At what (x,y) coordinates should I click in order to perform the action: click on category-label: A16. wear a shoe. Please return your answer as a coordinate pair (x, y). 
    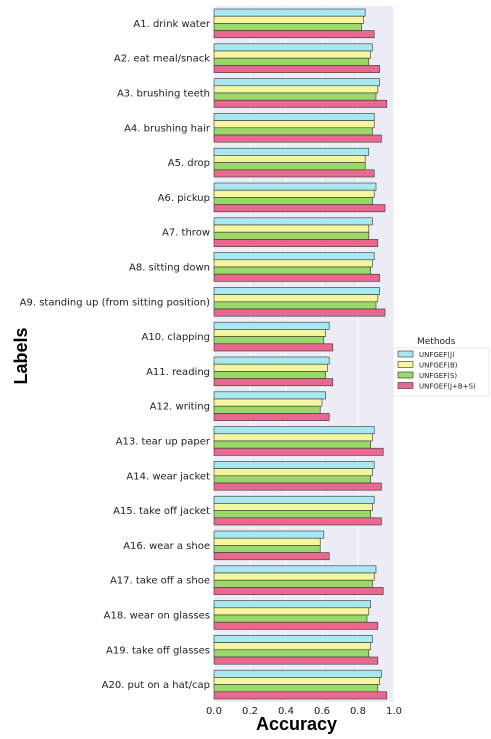
    Looking at the image, I should click on (166, 546).